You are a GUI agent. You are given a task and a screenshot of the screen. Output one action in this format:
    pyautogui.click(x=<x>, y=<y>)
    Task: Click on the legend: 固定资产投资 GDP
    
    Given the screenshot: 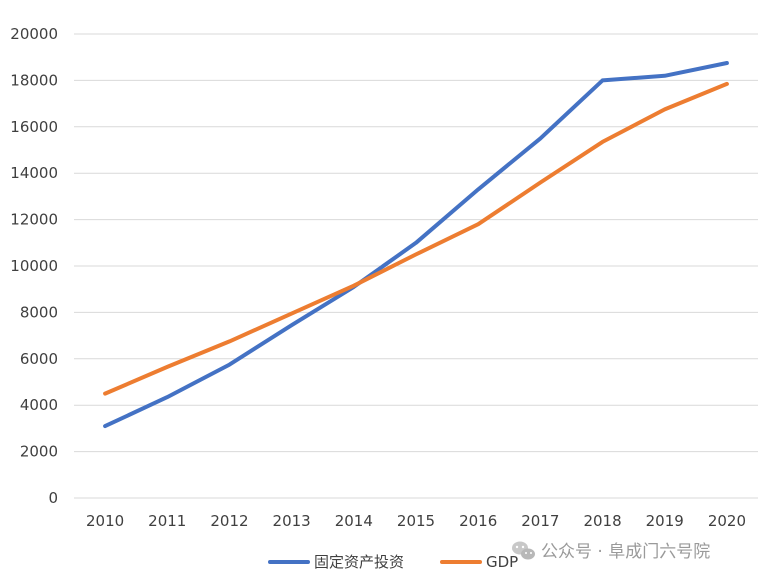 What is the action you would take?
    pyautogui.click(x=393, y=562)
    